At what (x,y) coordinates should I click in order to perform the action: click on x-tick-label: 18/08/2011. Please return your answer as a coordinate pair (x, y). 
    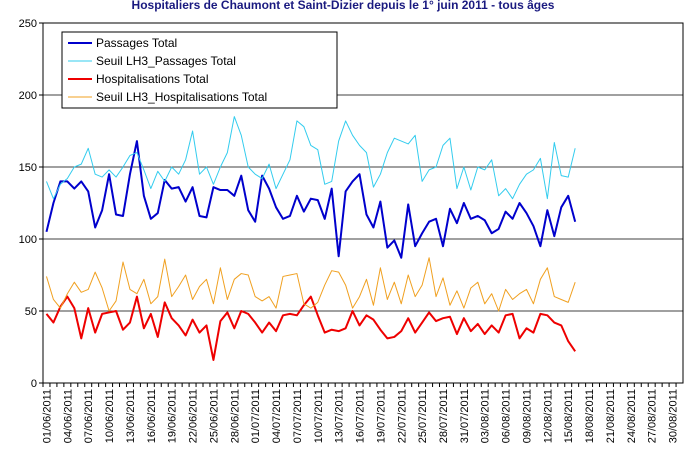
    Looking at the image, I should click on (590, 416).